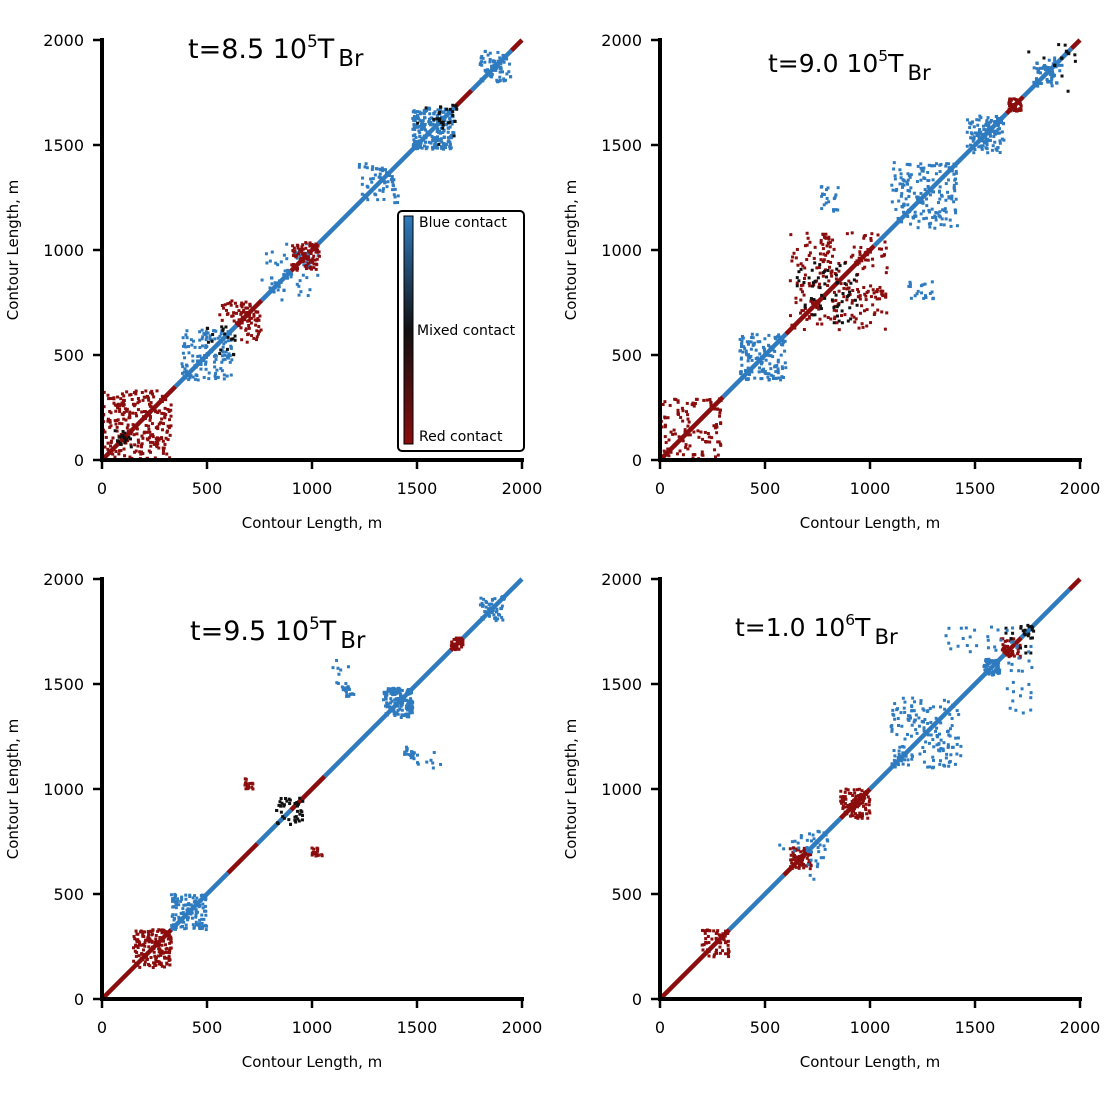 This screenshot has width=1114, height=1094. I want to click on contact-cluster, so click(827, 293).